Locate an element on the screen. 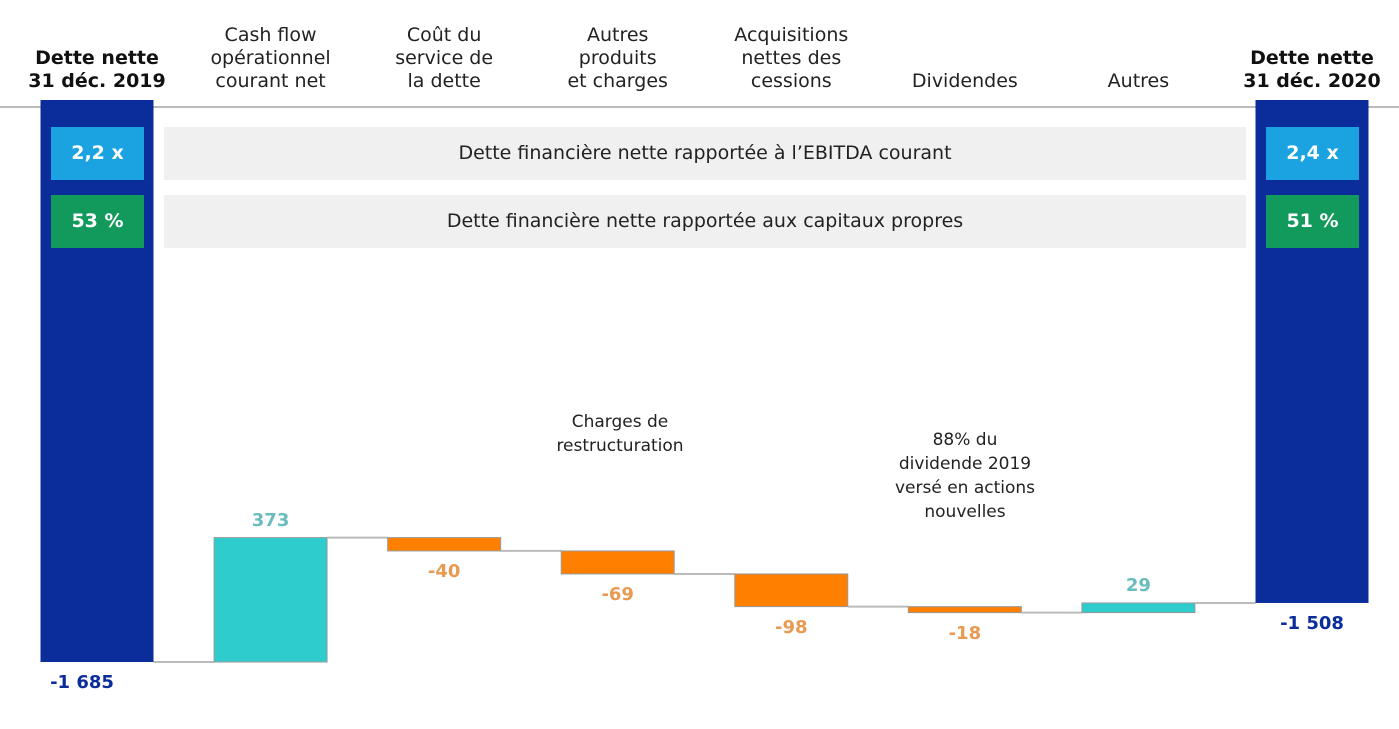  annotation: Charges de restructuration is located at coordinates (620, 434).